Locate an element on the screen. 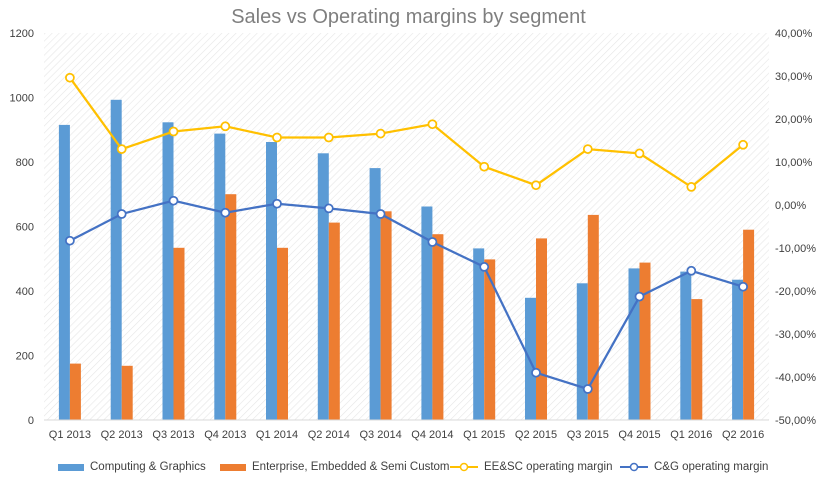 This screenshot has height=487, width=817. x-tick-label: Q2 2016 is located at coordinates (743, 435).